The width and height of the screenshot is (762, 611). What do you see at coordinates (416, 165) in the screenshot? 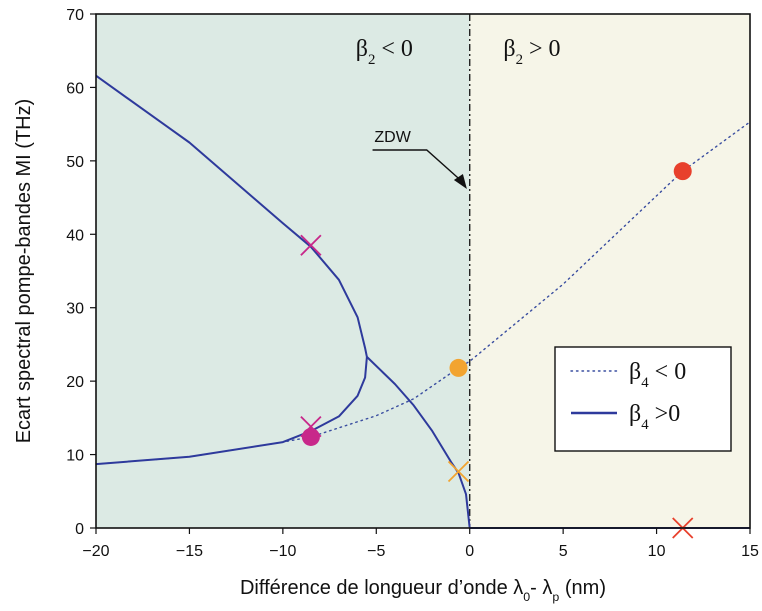
I see `zdw-arrow-line` at bounding box center [416, 165].